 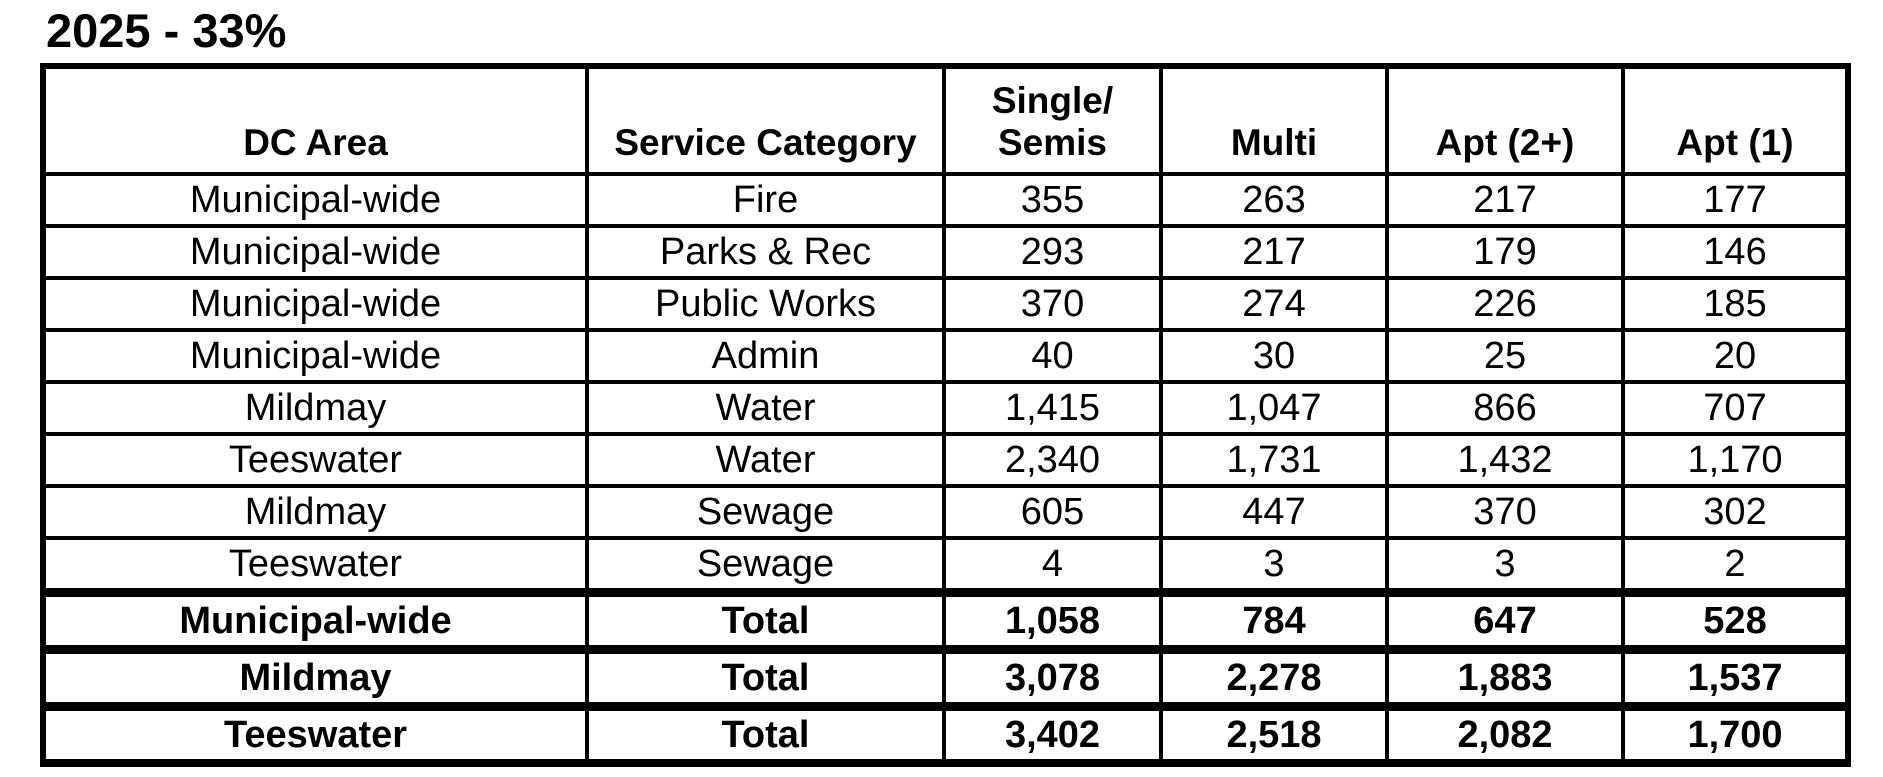 I want to click on cell-multi: 30, so click(x=1274, y=356).